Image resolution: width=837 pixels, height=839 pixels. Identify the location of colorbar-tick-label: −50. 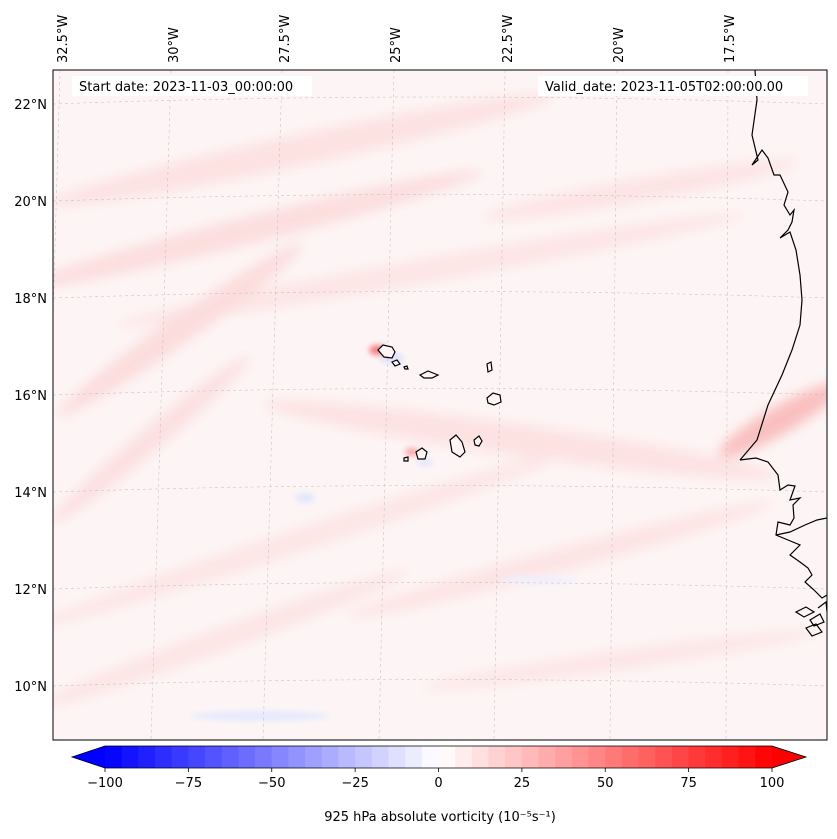
(271, 783).